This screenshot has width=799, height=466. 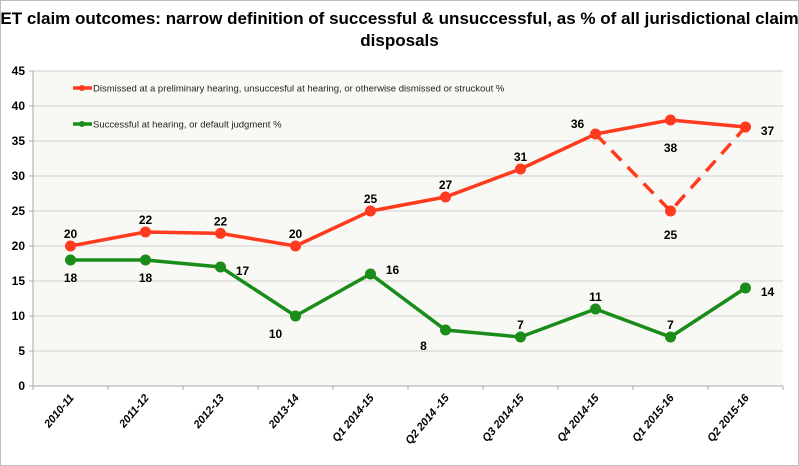 What do you see at coordinates (19, 281) in the screenshot?
I see `y-tick-label: 15` at bounding box center [19, 281].